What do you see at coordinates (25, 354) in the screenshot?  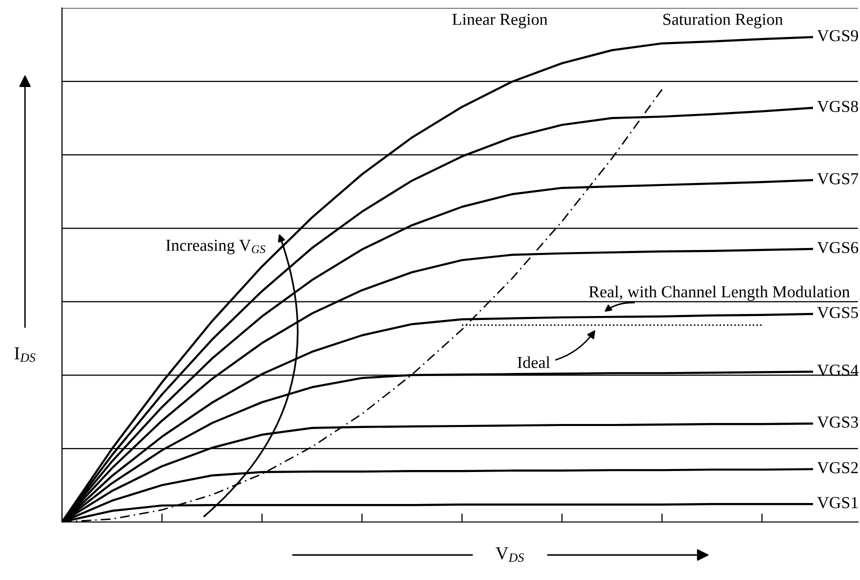 I see `y-axis-title: I$_{DS}$` at bounding box center [25, 354].